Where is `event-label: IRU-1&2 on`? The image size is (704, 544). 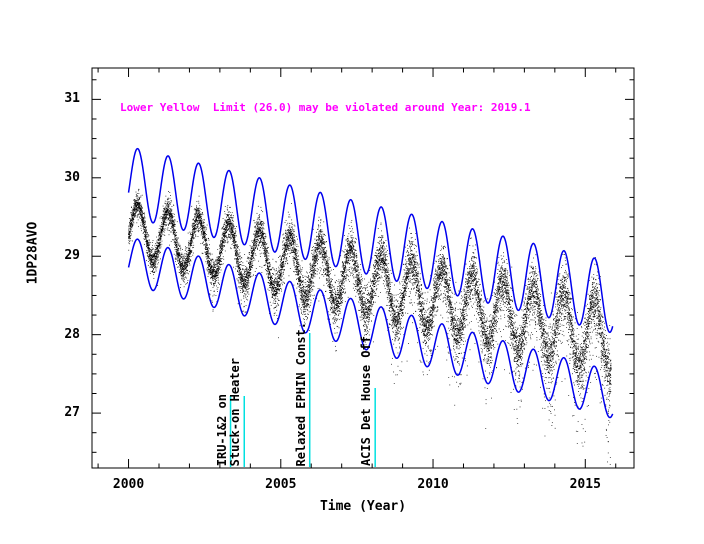 event-label: IRU-1&2 on is located at coordinates (221, 429).